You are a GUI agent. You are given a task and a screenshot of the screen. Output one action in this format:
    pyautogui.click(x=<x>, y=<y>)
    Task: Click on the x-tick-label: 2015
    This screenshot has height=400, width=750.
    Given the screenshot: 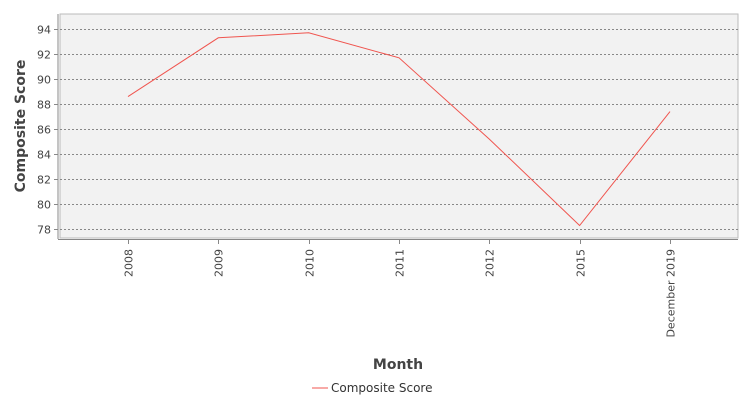 What is the action you would take?
    pyautogui.click(x=581, y=263)
    